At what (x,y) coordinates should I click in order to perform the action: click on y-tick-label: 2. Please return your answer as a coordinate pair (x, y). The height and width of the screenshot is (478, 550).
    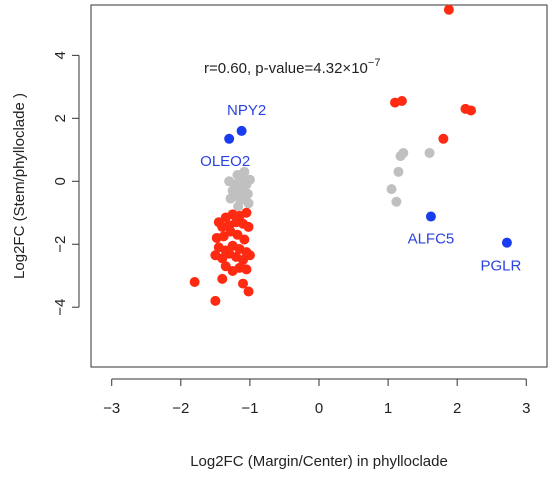
    Looking at the image, I should click on (60, 118).